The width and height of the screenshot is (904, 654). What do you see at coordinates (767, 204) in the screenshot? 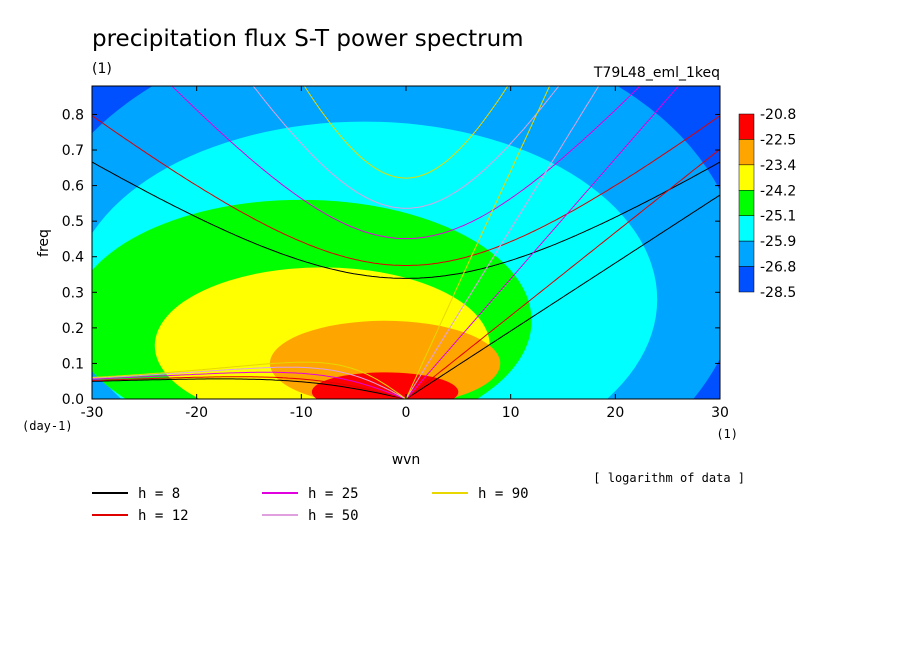
I see `colorbar: -20.8 -22.5 -23.4 -24.2 -25.1 -25.9 -26.8 -28.5` at bounding box center [767, 204].